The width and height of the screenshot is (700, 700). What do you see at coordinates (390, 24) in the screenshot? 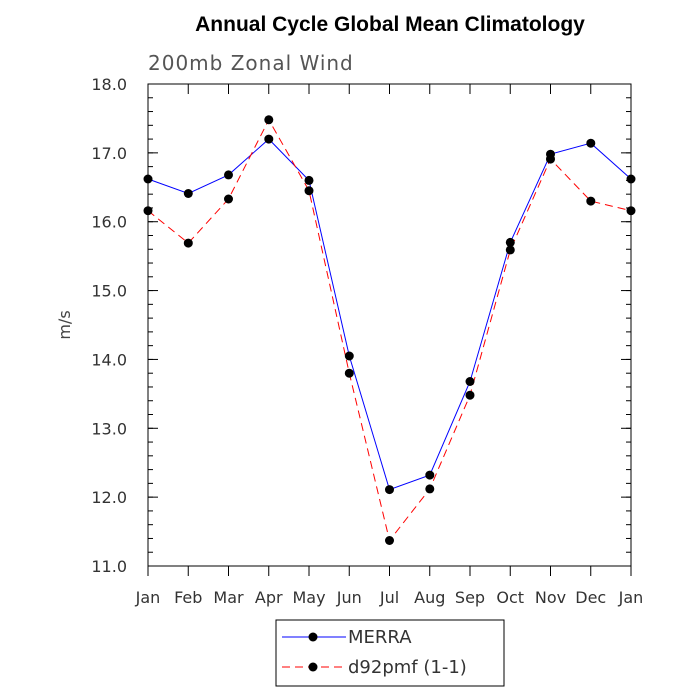
I see `chart-title: Annual Cycle Global Mean Climatology` at bounding box center [390, 24].